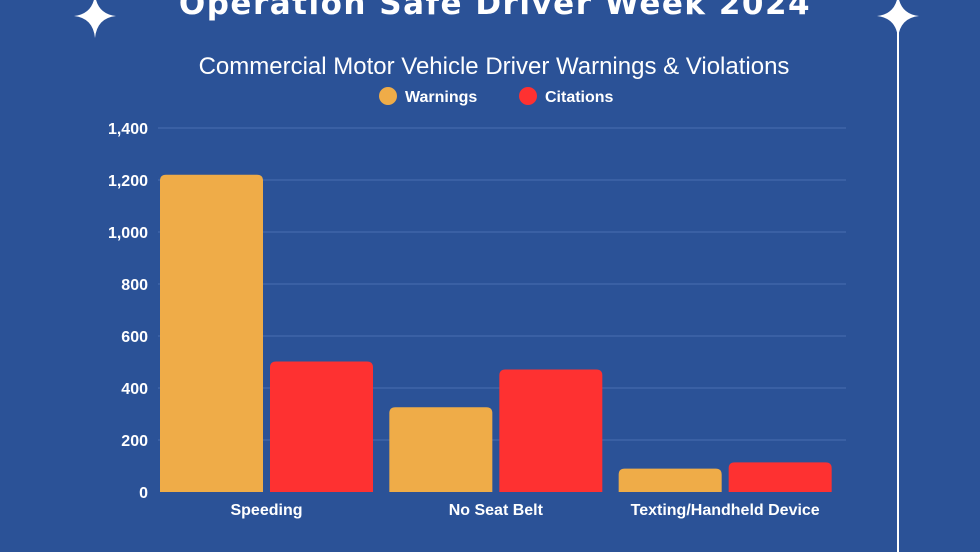 The image size is (980, 552). What do you see at coordinates (725, 510) in the screenshot?
I see `x-tick-label-2: Texting/Handheld Device` at bounding box center [725, 510].